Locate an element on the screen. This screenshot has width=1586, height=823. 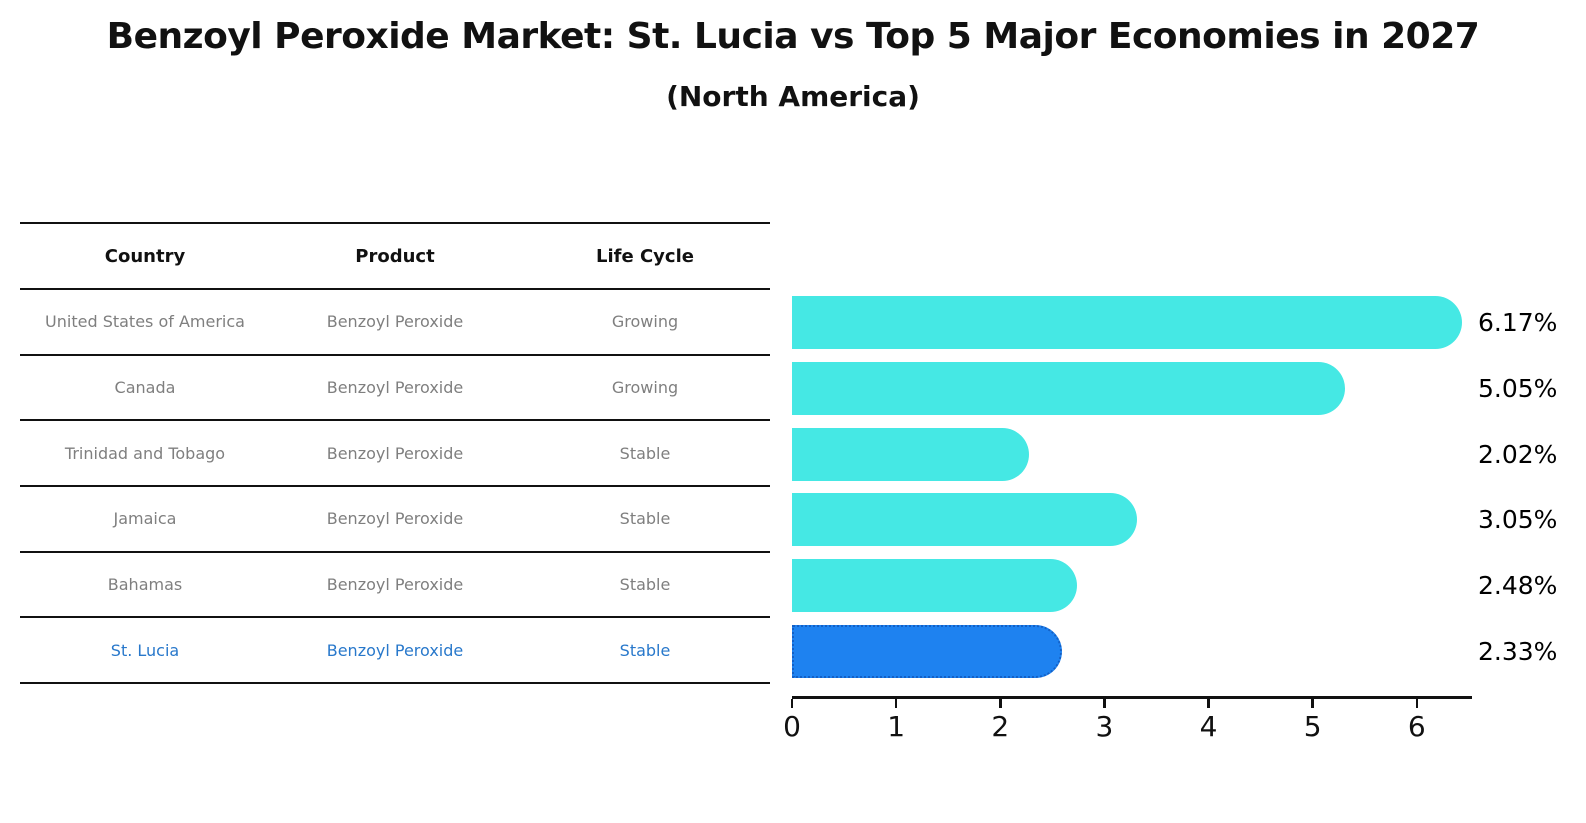
bar-value-label: 2.02% is located at coordinates (1518, 454).